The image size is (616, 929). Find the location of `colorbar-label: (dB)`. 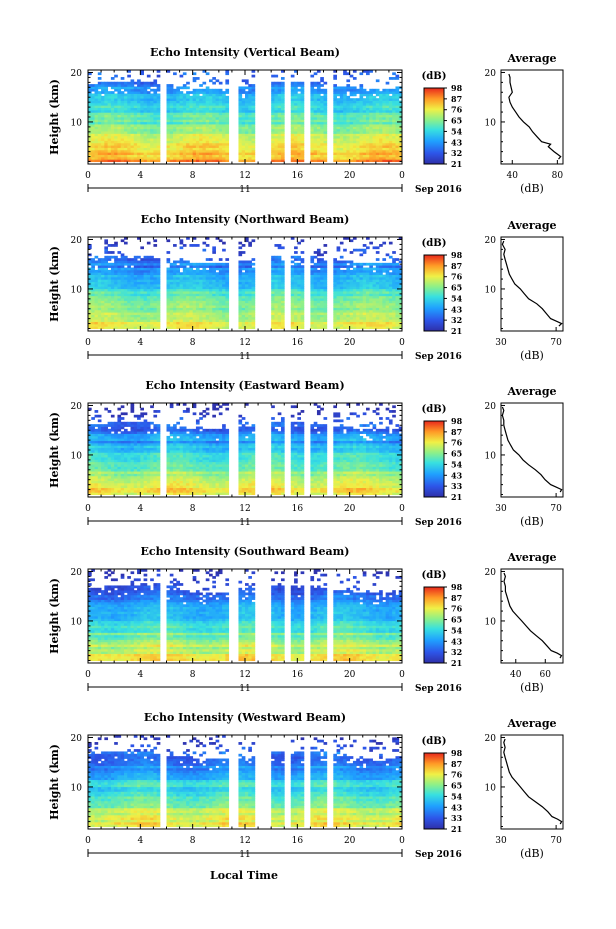

colorbar-label: (dB) is located at coordinates (434, 76).